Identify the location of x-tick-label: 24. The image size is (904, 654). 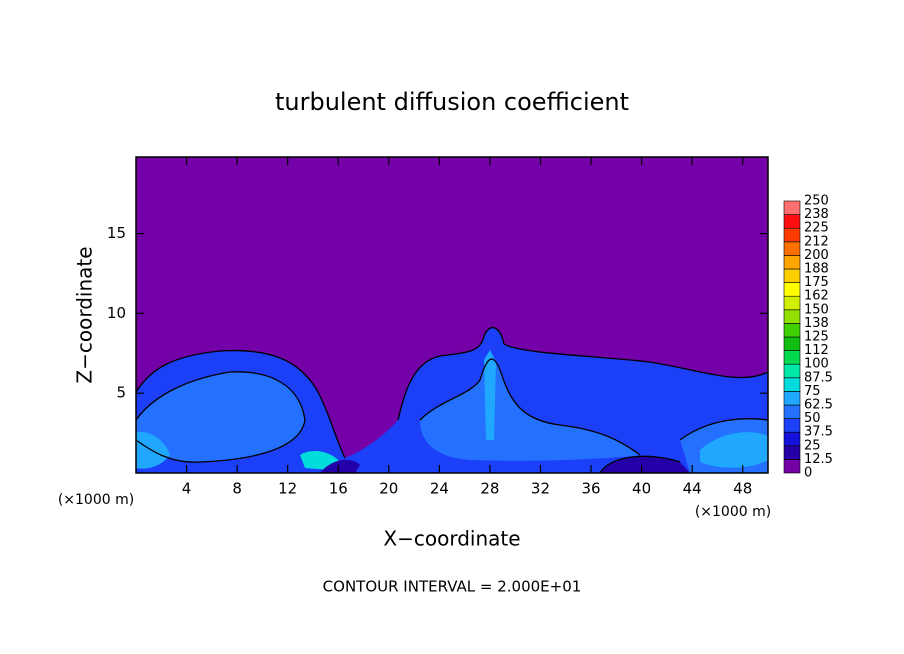
(439, 489).